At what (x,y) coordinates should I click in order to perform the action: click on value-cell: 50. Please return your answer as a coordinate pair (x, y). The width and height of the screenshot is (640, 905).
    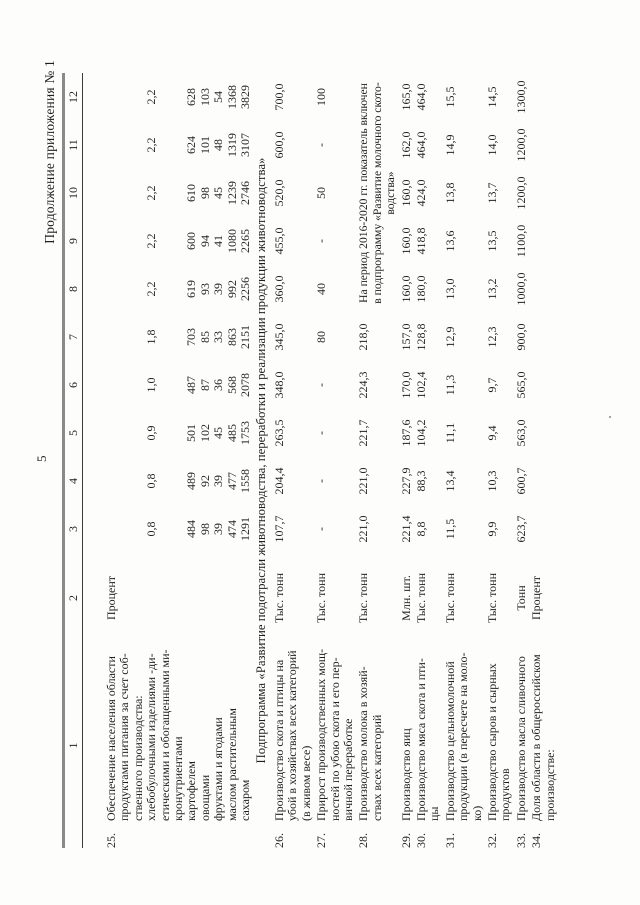
    Looking at the image, I should click on (321, 193).